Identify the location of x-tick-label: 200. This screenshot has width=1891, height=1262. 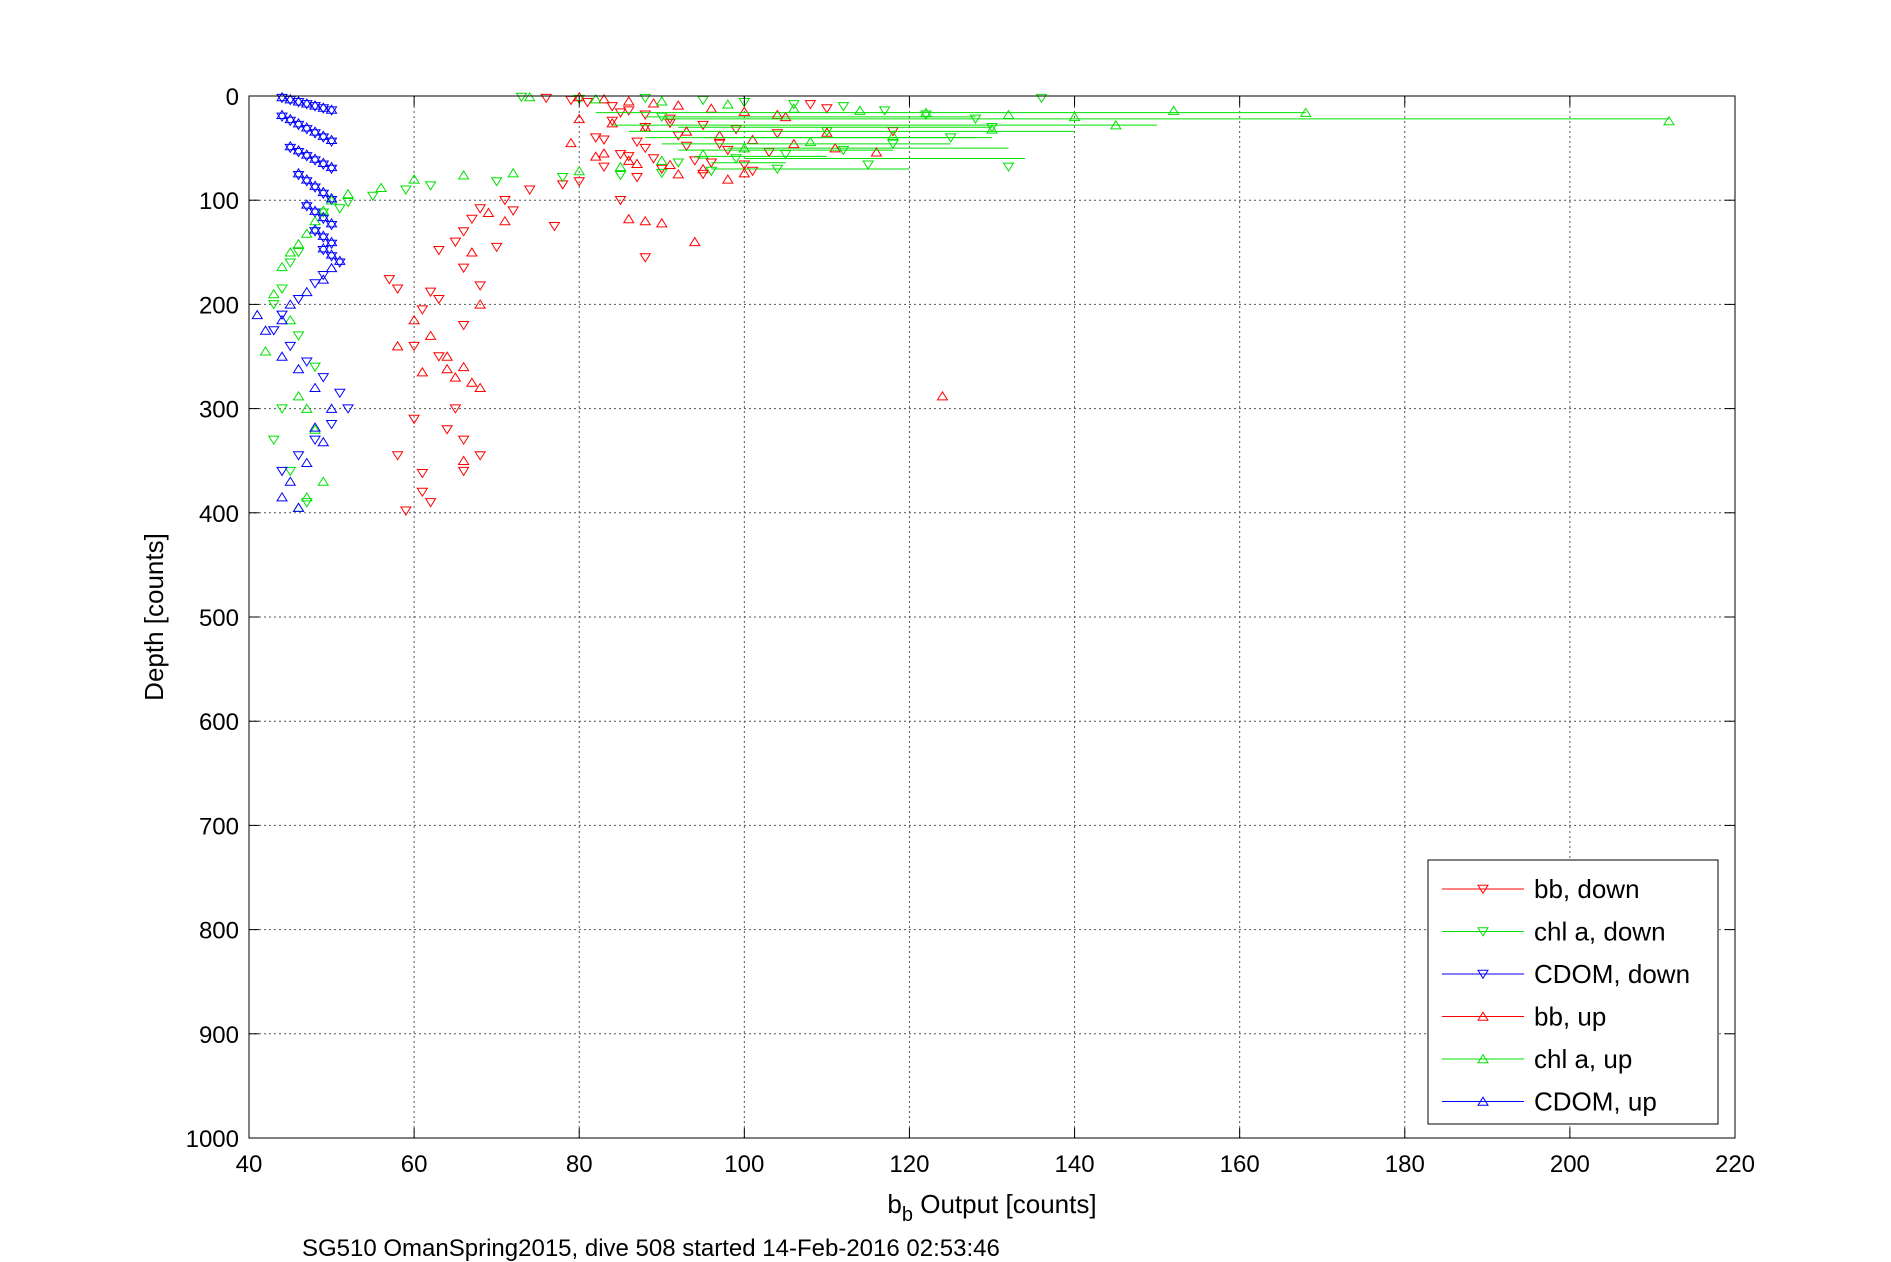
(1570, 1164).